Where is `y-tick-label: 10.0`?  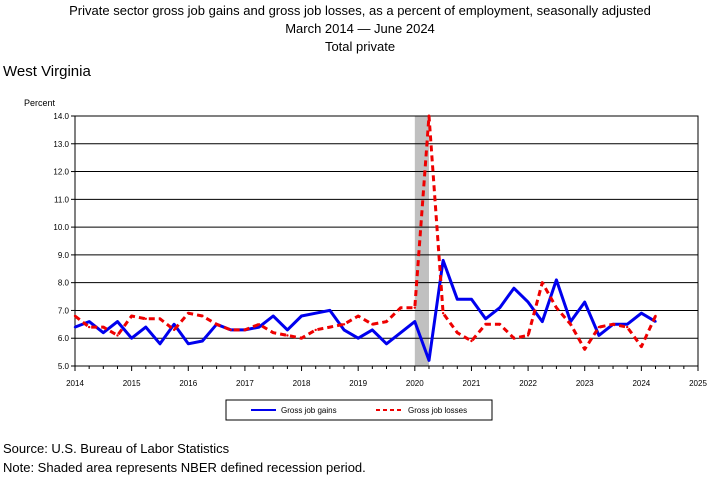
y-tick-label: 10.0 is located at coordinates (61, 227).